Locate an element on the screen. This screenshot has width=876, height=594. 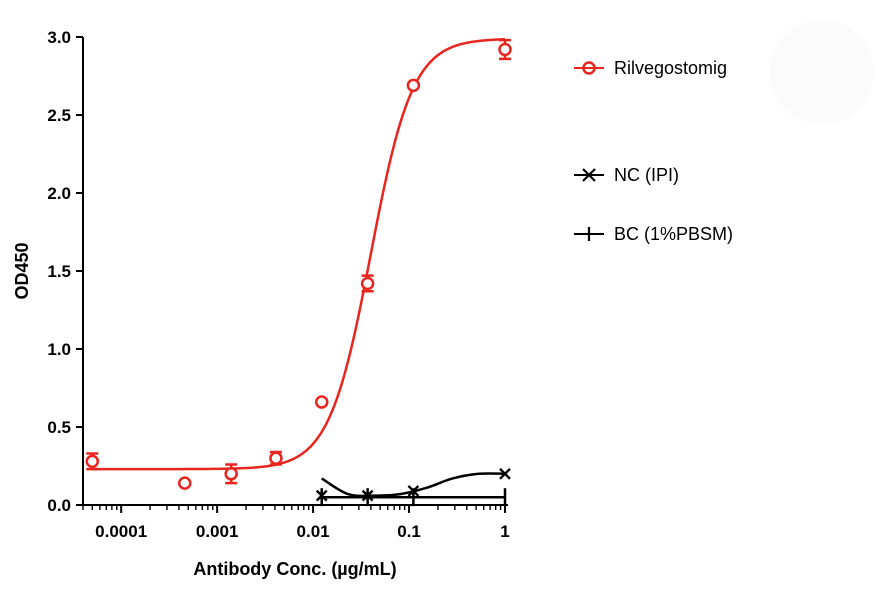
x-tick-label: 0.01 is located at coordinates (313, 531).